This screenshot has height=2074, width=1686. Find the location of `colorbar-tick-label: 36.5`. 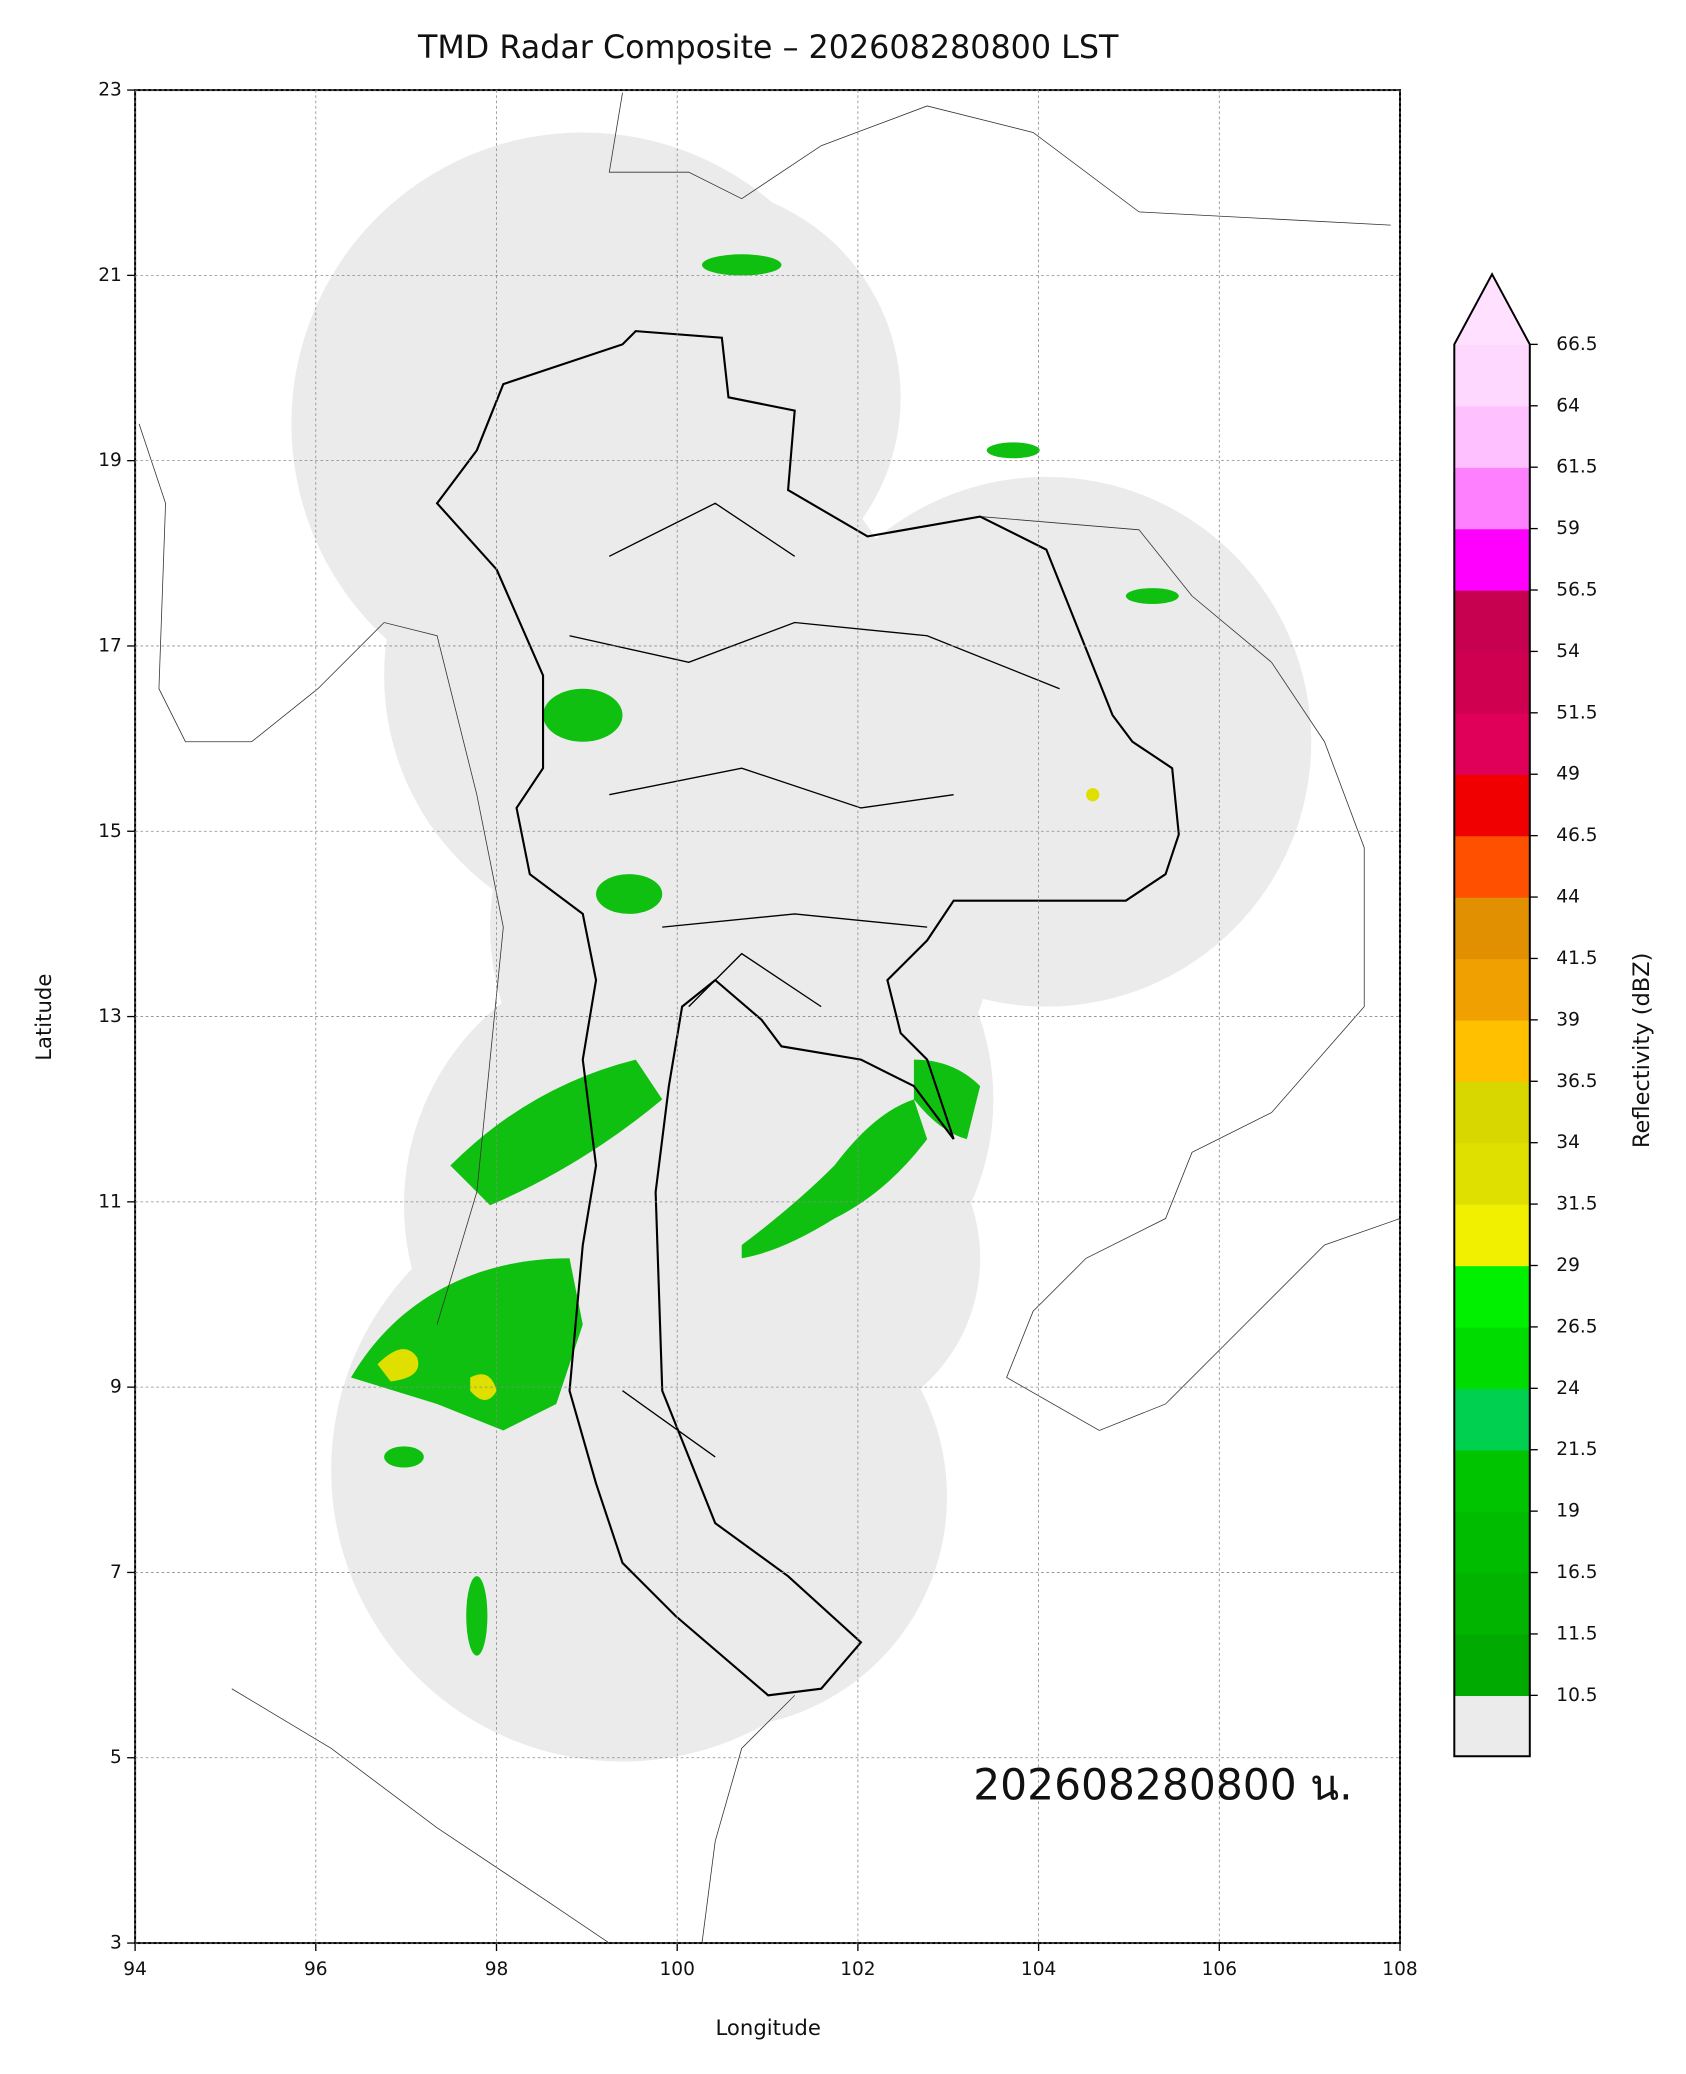

colorbar-tick-label: 36.5 is located at coordinates (1576, 1081).